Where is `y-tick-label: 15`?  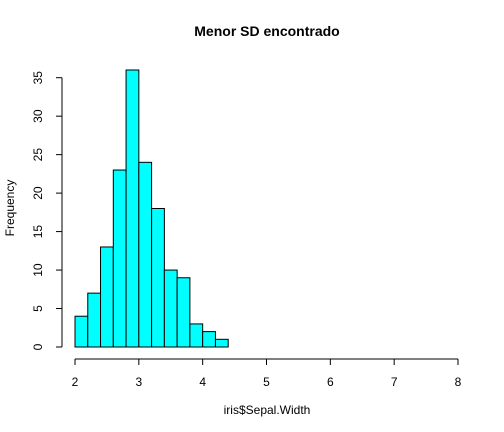 y-tick-label: 15 is located at coordinates (38, 232).